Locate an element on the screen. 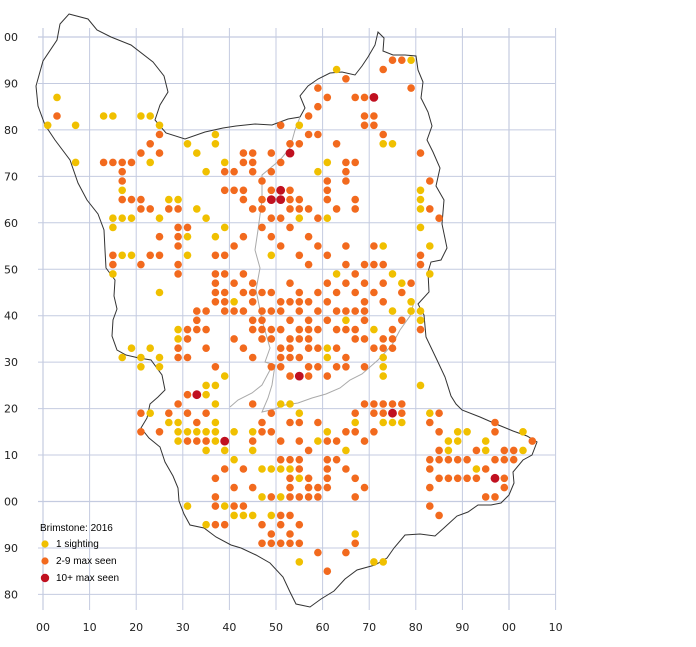  x-tick-label: 00 is located at coordinates (509, 627).